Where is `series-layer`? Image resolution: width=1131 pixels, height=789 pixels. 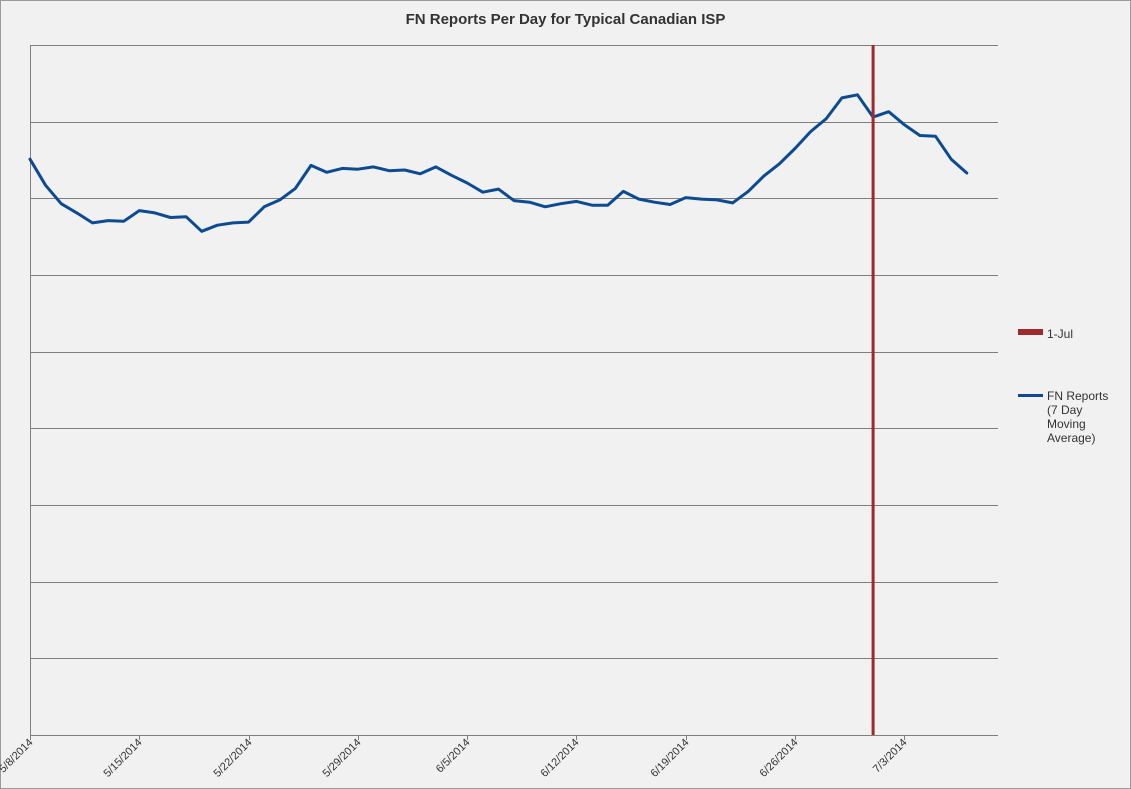 series-layer is located at coordinates (498, 163).